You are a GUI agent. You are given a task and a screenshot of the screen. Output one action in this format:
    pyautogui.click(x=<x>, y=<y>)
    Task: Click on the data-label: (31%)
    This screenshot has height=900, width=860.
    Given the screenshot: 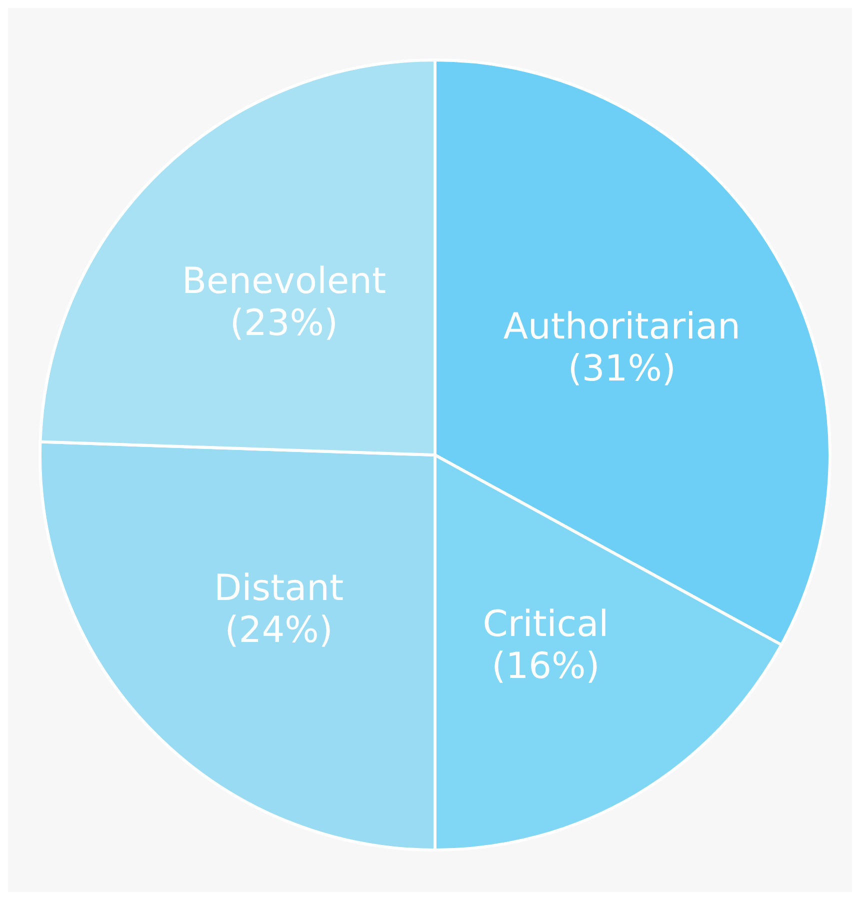 What is the action you would take?
    pyautogui.click(x=622, y=369)
    